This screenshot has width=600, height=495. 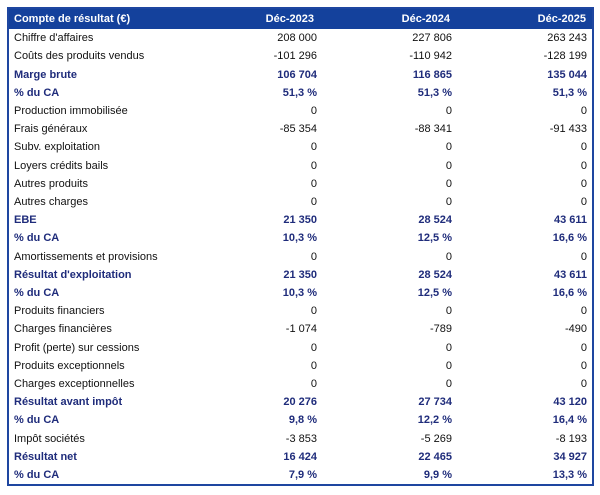 What do you see at coordinates (72, 19) in the screenshot?
I see `table-title: Compte de résultat (€)` at bounding box center [72, 19].